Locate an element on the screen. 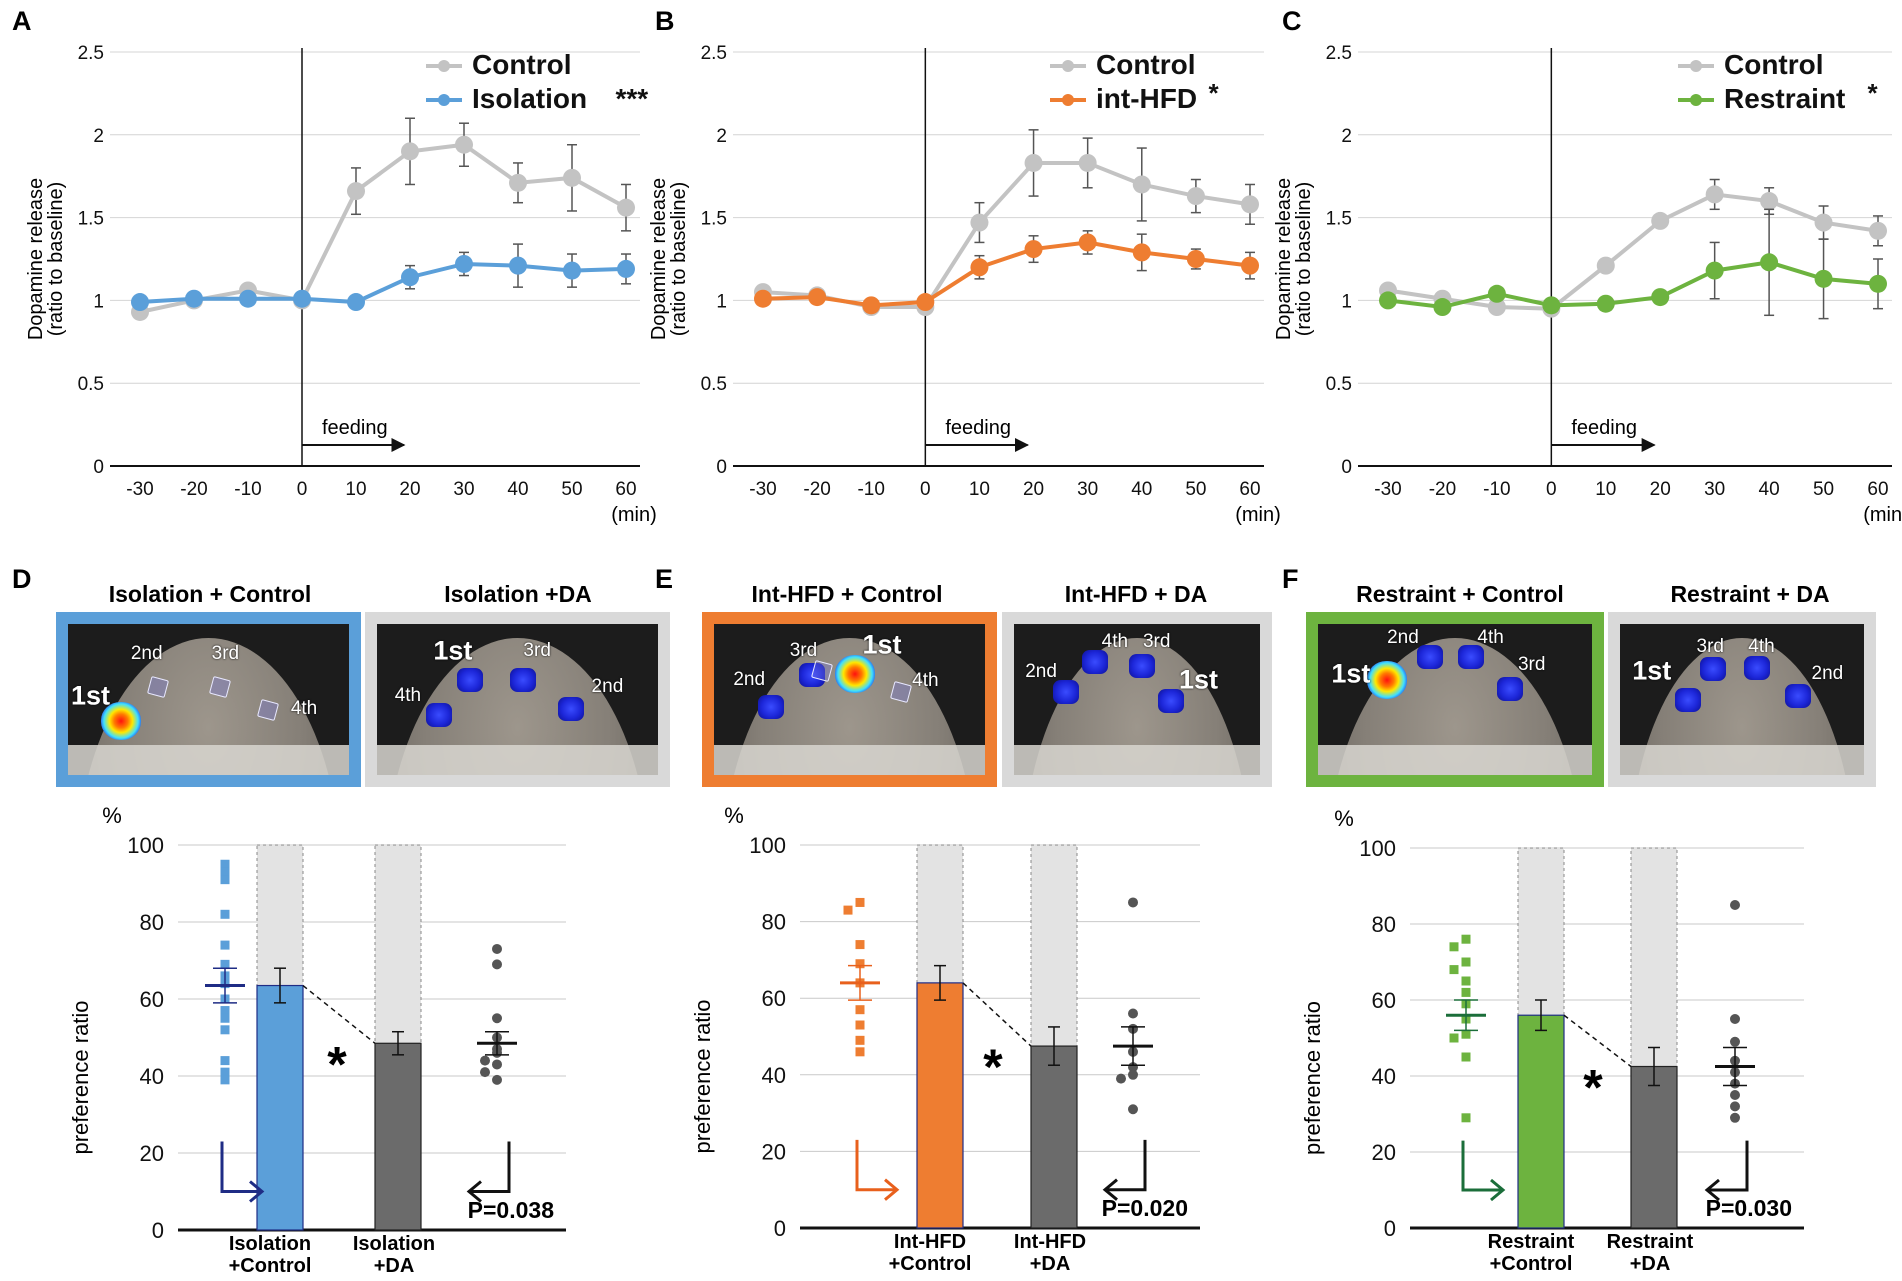 Image resolution: width=1902 pixels, height=1281 pixels. x-tick-label: 20 is located at coordinates (409, 489).